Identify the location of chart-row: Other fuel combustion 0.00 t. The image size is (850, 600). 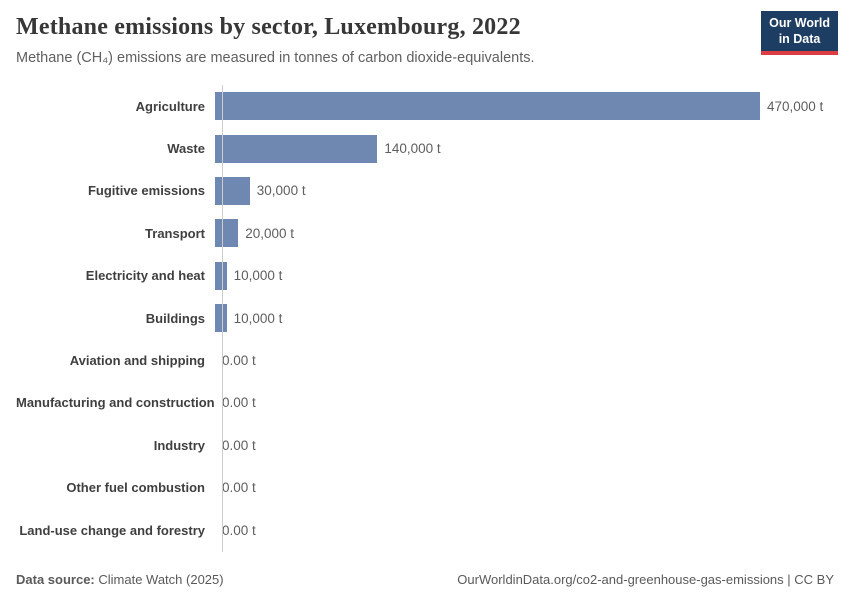
(425, 488).